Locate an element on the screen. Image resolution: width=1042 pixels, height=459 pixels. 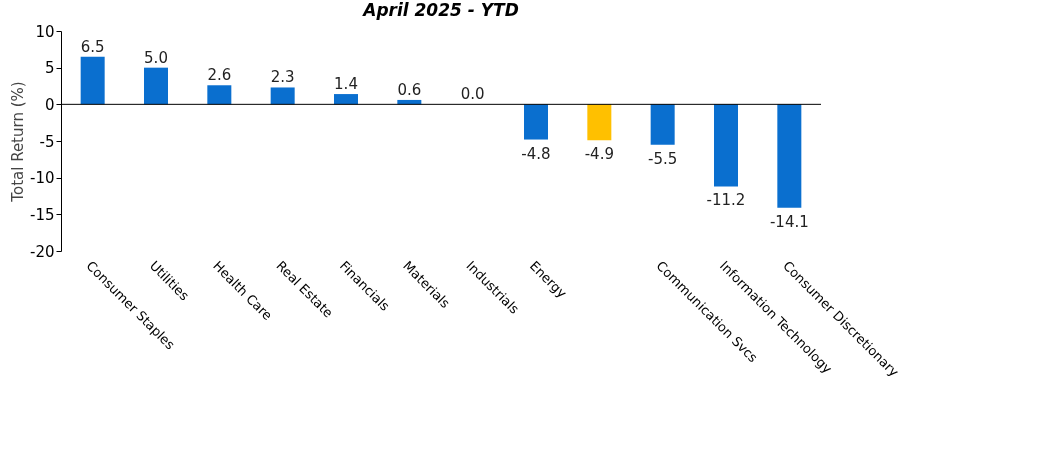
y-tick-label: 0 is located at coordinates (49, 104).